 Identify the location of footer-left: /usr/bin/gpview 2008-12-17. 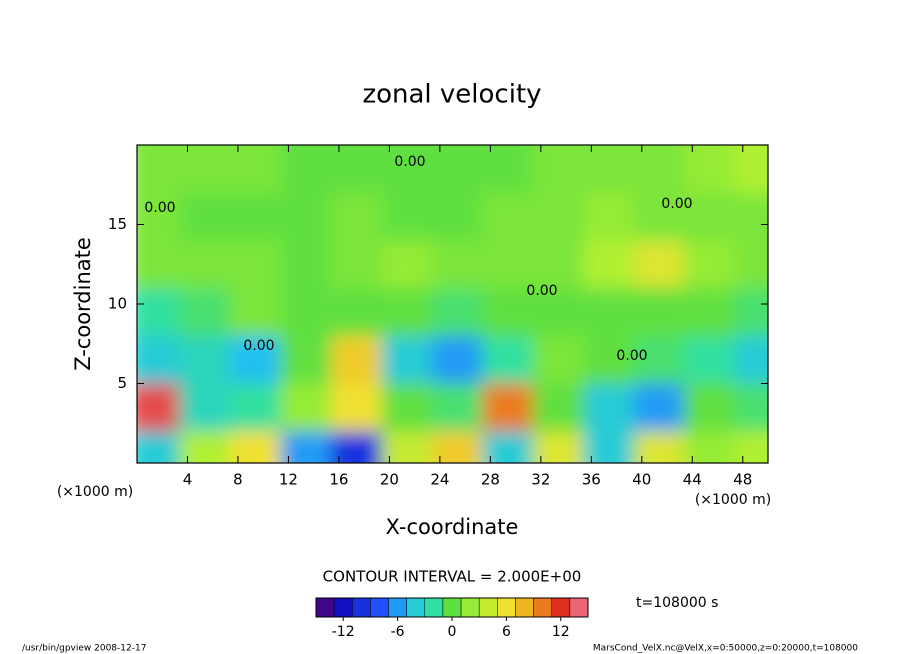
(84, 649).